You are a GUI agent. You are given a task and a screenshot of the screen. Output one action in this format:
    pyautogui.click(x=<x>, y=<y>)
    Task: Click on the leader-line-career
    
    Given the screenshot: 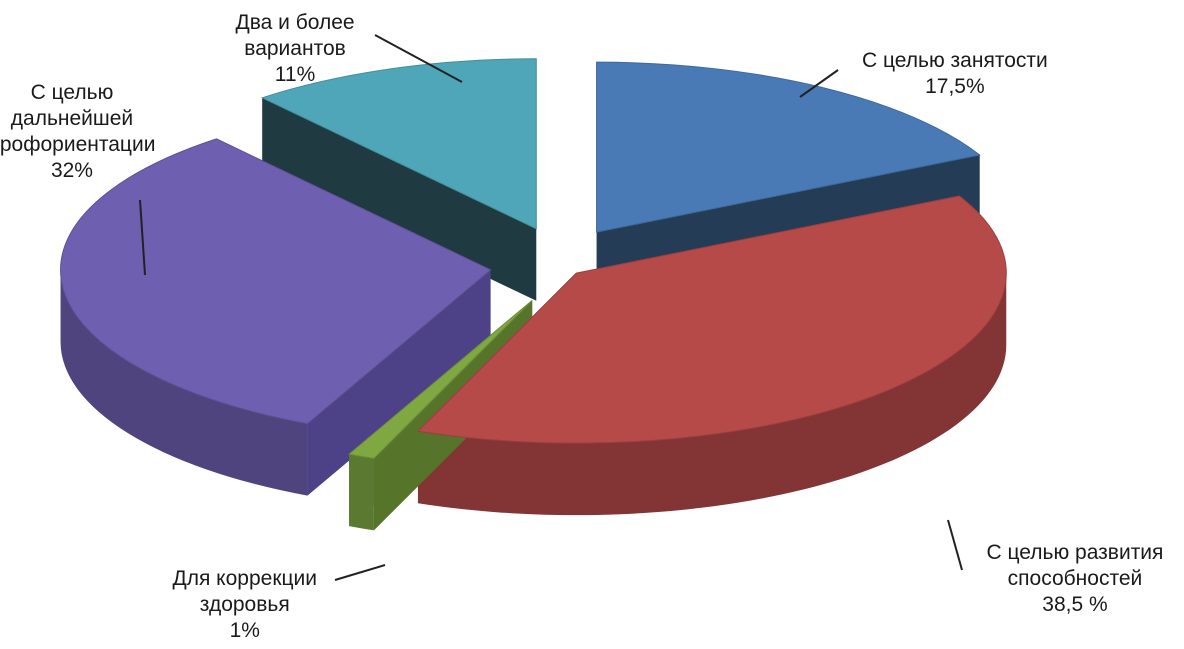 What is the action you would take?
    pyautogui.click(x=142, y=237)
    